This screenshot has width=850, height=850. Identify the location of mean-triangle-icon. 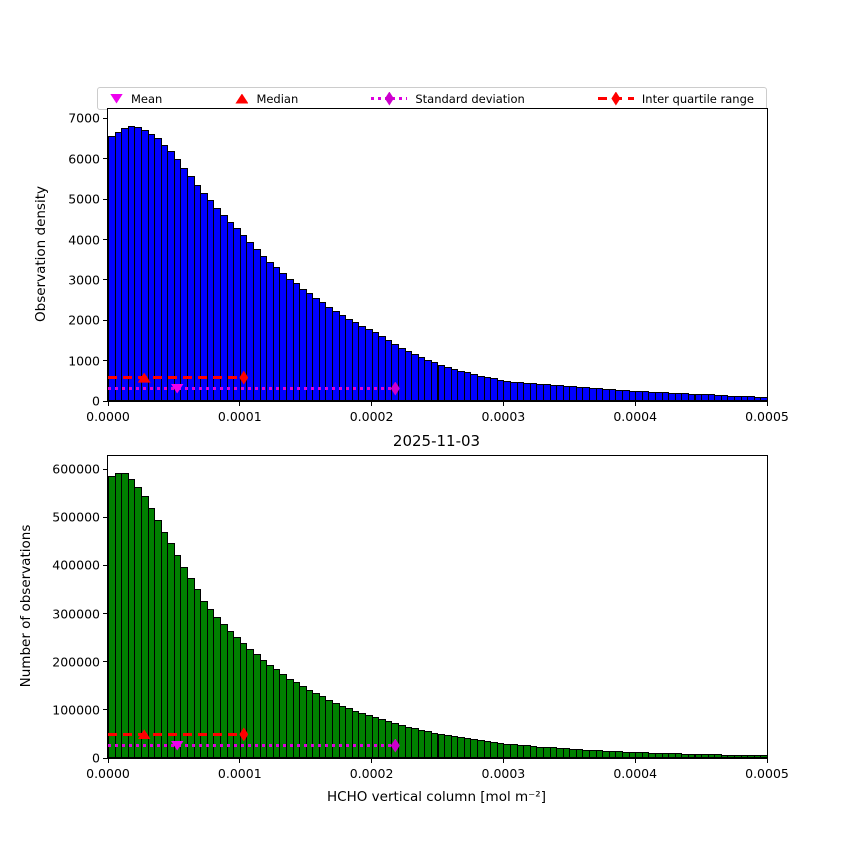
(116, 98).